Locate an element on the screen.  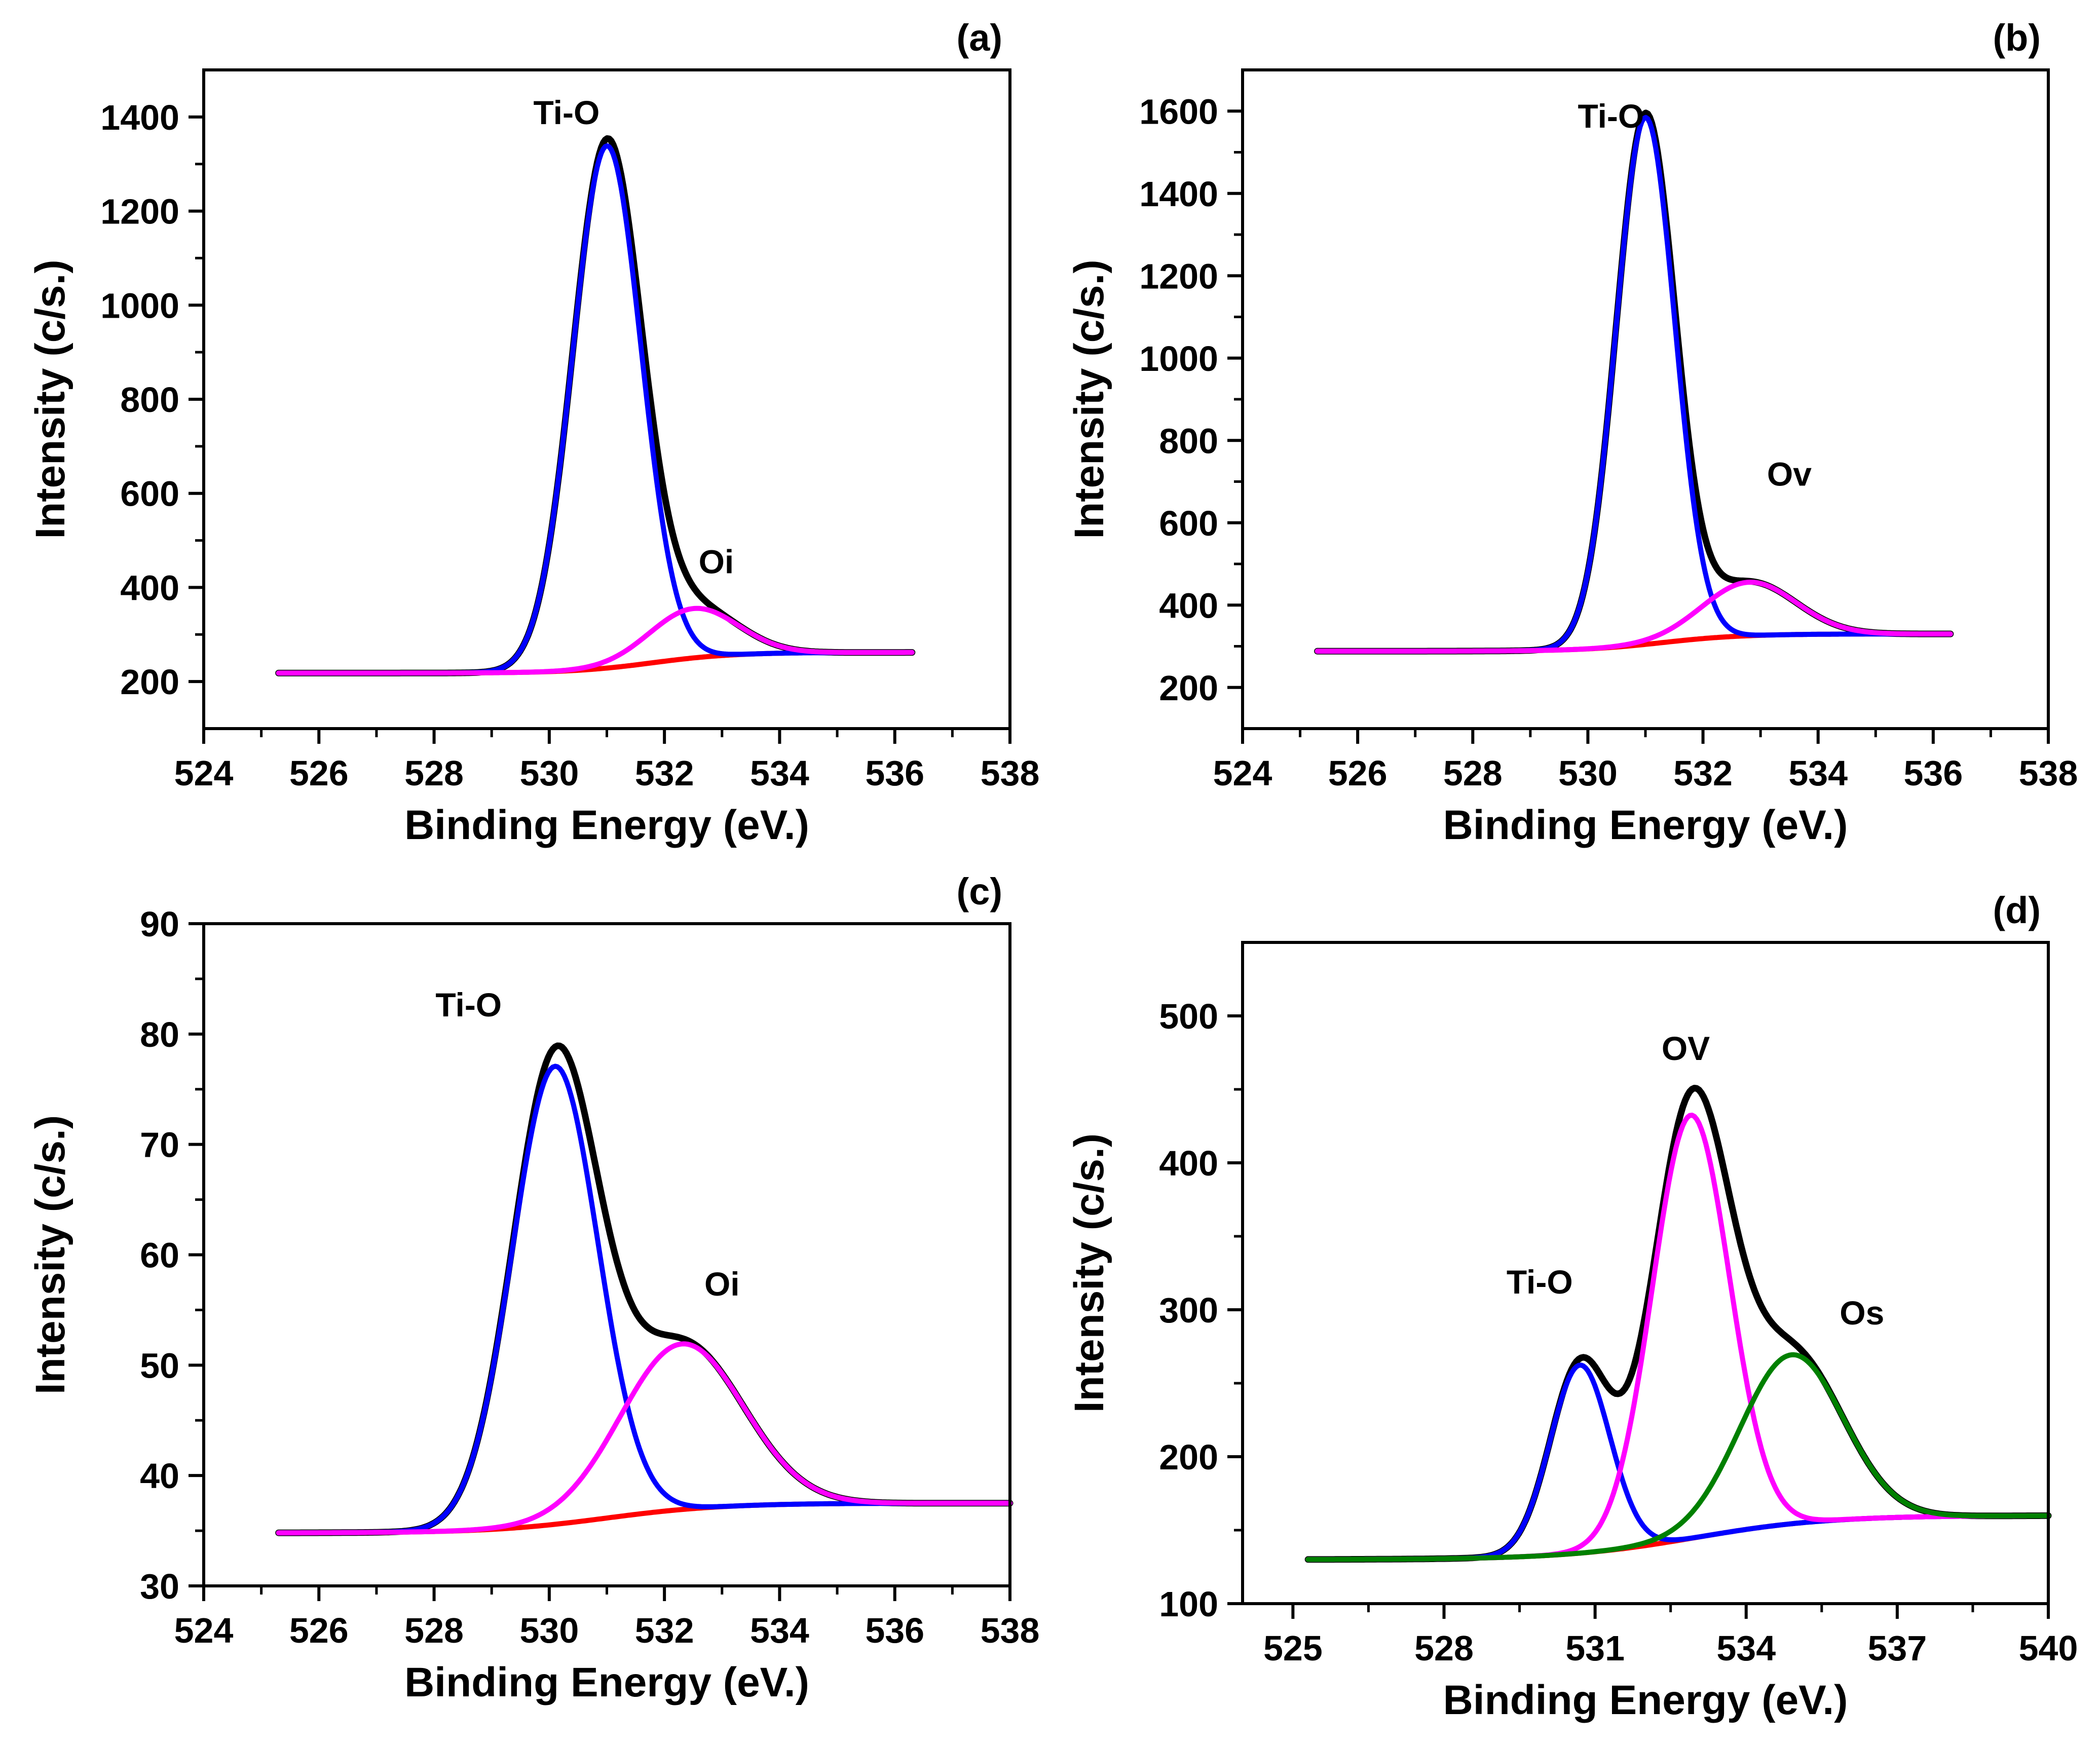
y-tick-label: 90 is located at coordinates (160, 924).